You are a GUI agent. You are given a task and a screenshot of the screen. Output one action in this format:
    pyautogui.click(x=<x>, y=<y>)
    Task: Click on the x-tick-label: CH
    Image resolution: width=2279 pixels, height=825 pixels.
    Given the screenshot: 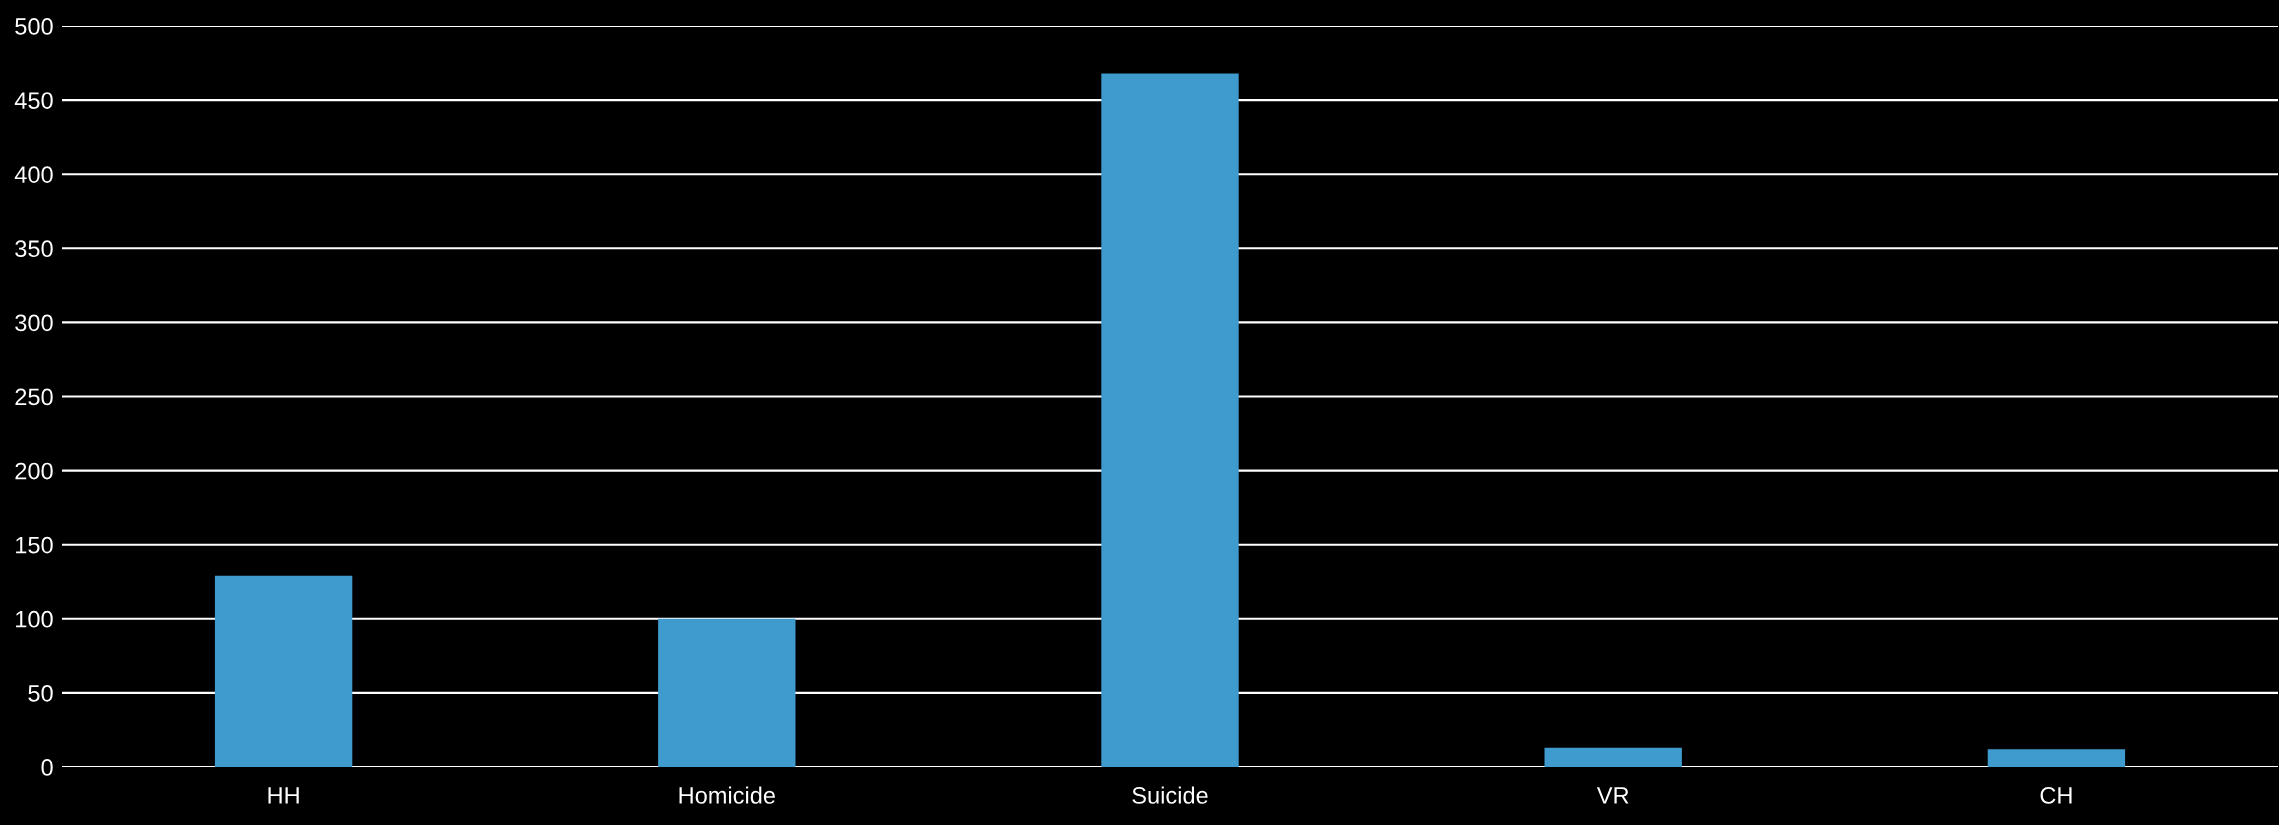 What is the action you would take?
    pyautogui.click(x=2056, y=795)
    